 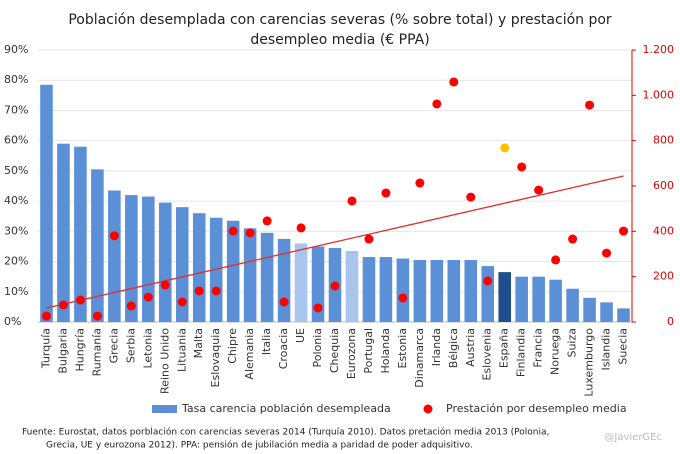 I want to click on x-tick-label: Letonia, so click(x=147, y=348).